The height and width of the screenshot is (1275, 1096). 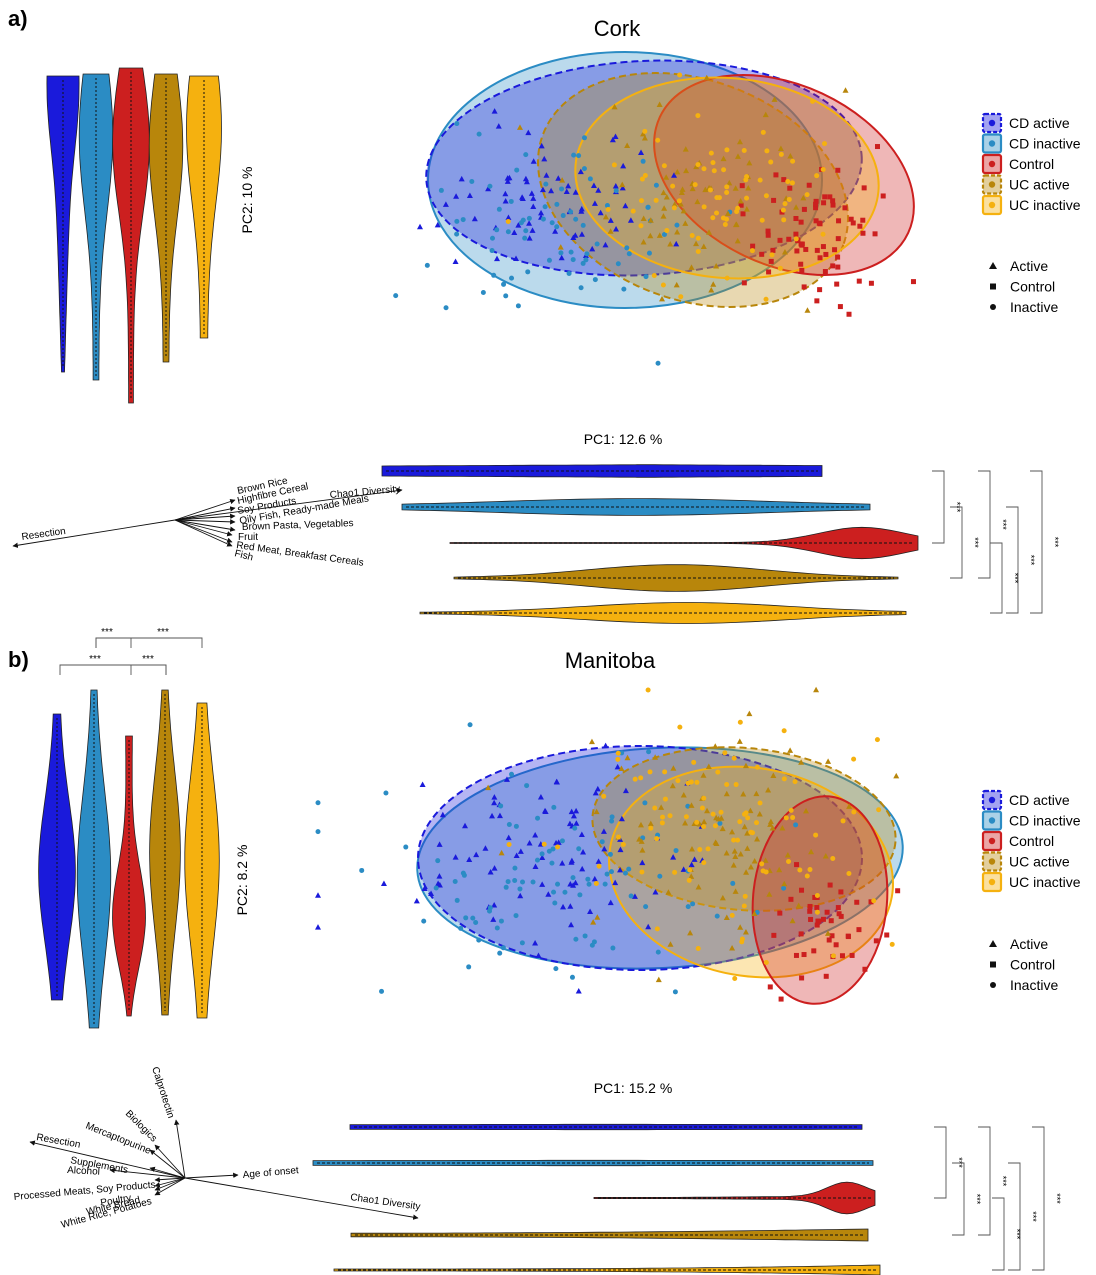 What do you see at coordinates (610, 660) in the screenshot?
I see `panel-title: Manitoba` at bounding box center [610, 660].